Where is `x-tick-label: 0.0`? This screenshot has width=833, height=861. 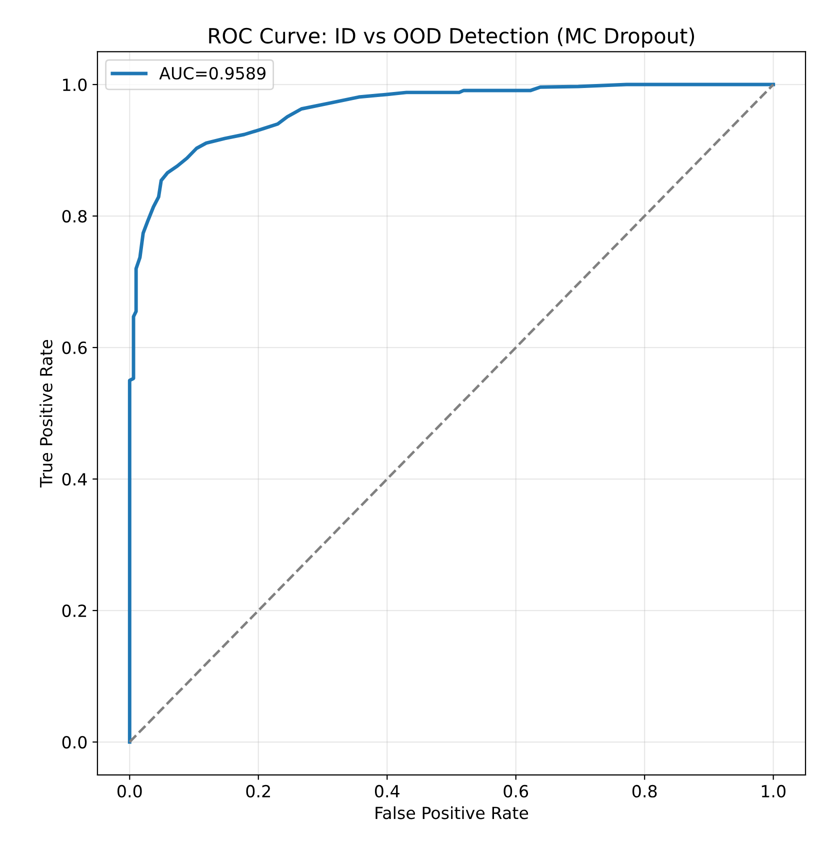 x-tick-label: 0.0 is located at coordinates (129, 791).